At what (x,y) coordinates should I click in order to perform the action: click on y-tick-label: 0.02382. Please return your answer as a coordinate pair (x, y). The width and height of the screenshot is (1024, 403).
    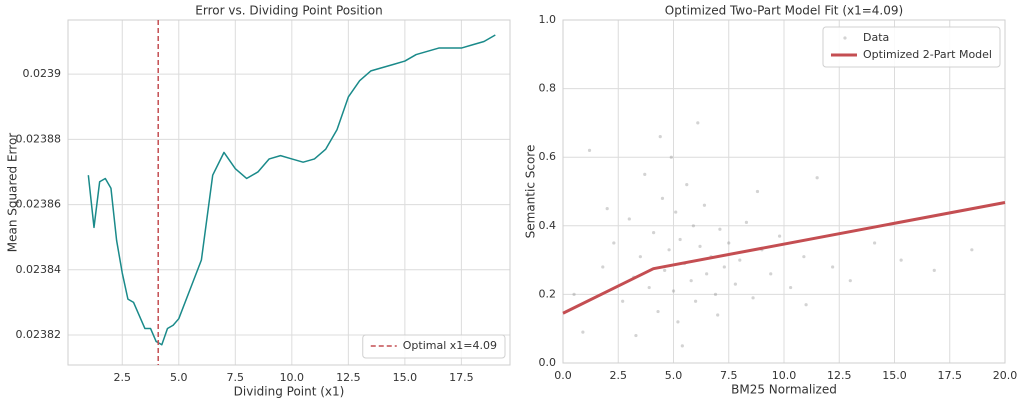
    Looking at the image, I should click on (39, 334).